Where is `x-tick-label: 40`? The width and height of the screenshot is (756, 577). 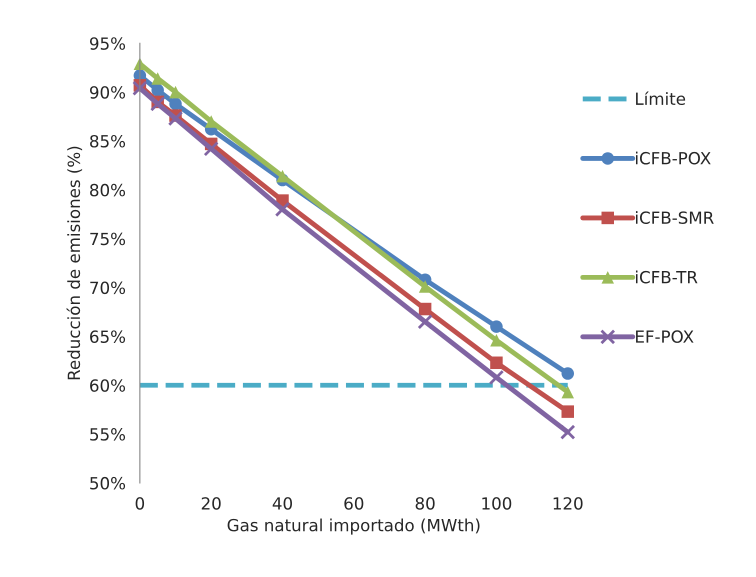
x-tick-label: 40 is located at coordinates (282, 503).